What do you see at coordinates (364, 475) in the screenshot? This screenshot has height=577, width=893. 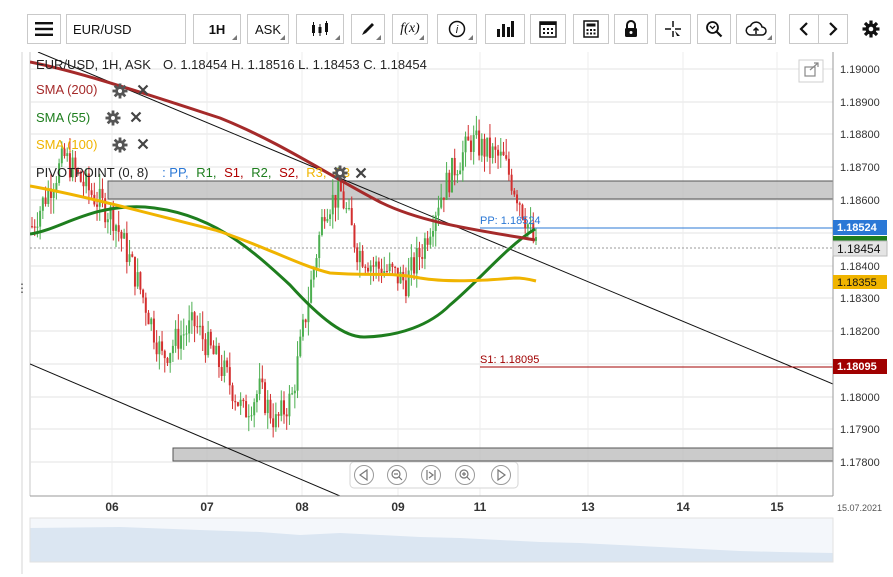 I see `nav-left-button` at bounding box center [364, 475].